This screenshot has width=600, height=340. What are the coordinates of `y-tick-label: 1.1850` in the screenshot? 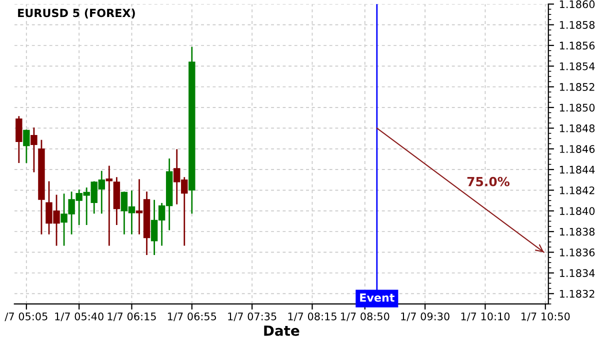 It's located at (577, 108).